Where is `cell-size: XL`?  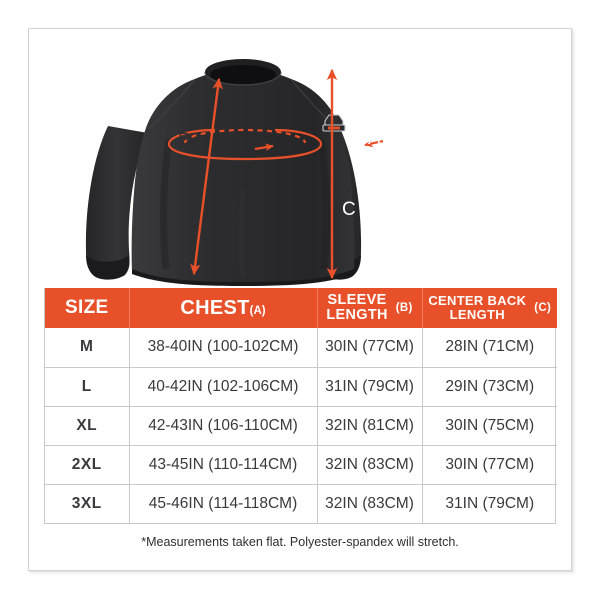
cell-size: XL is located at coordinates (87, 425).